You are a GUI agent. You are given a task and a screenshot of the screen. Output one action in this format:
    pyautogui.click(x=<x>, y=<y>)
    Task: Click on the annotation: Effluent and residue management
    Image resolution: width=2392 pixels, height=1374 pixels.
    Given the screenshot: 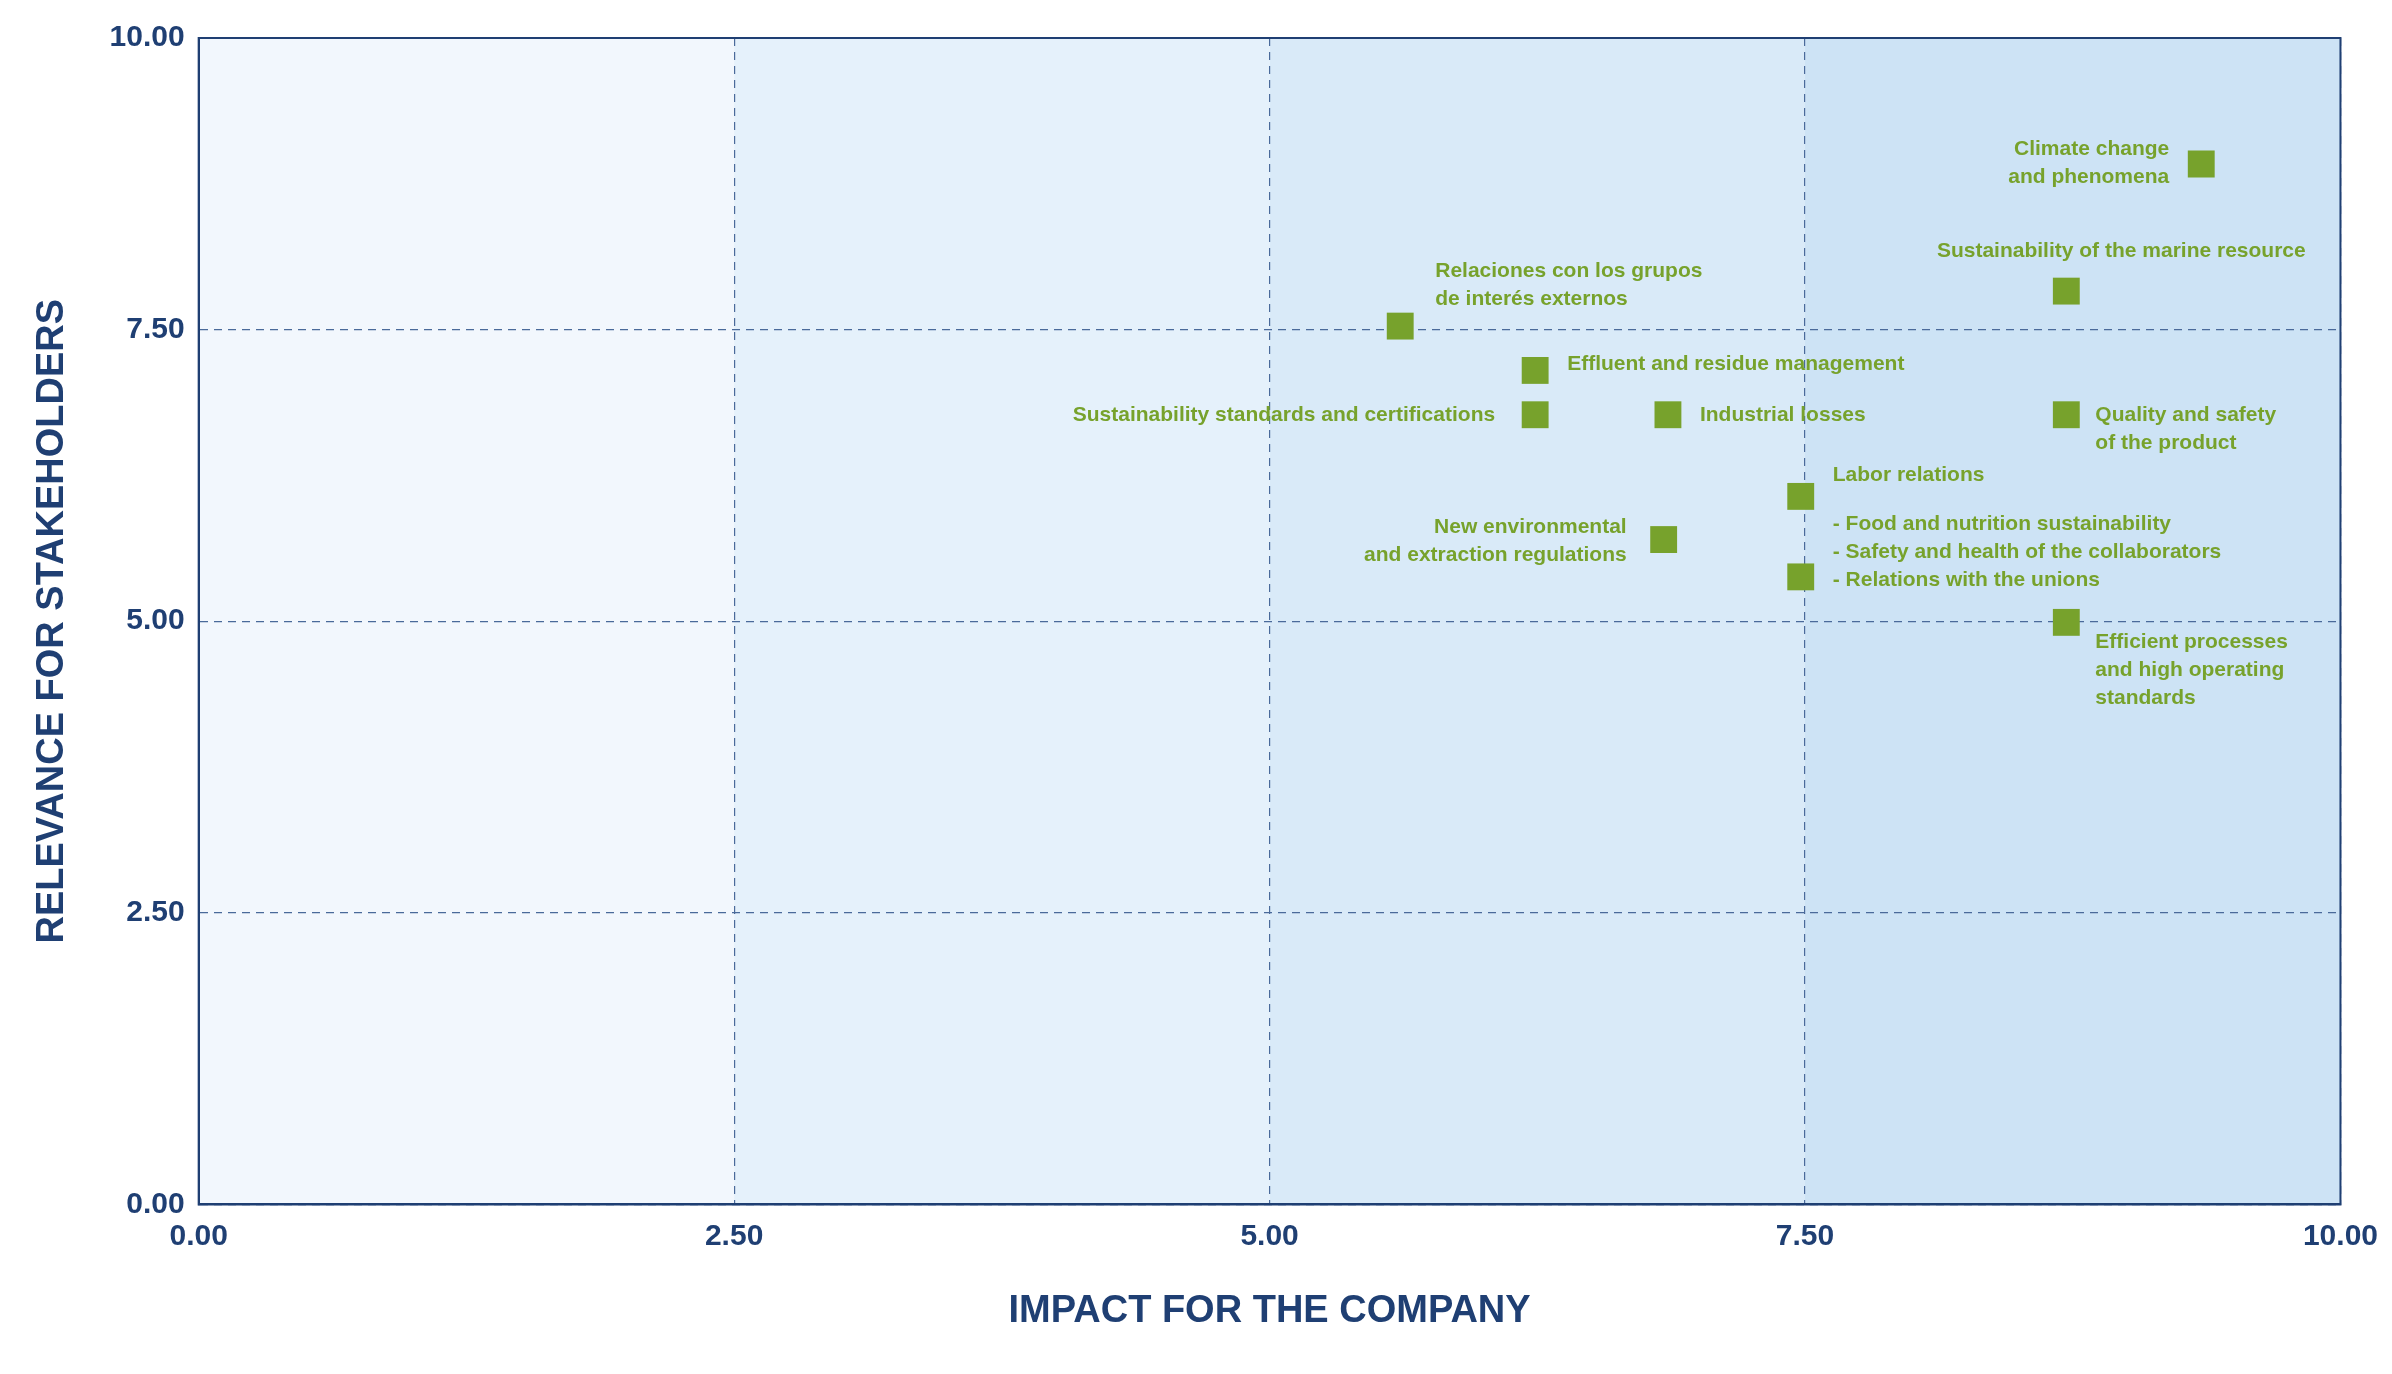 What is the action you would take?
    pyautogui.click(x=1736, y=363)
    